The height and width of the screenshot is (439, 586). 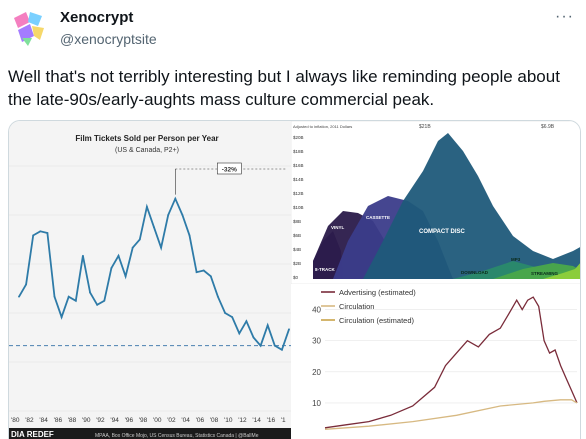 I want to click on x-tick-label: '1, so click(x=283, y=420).